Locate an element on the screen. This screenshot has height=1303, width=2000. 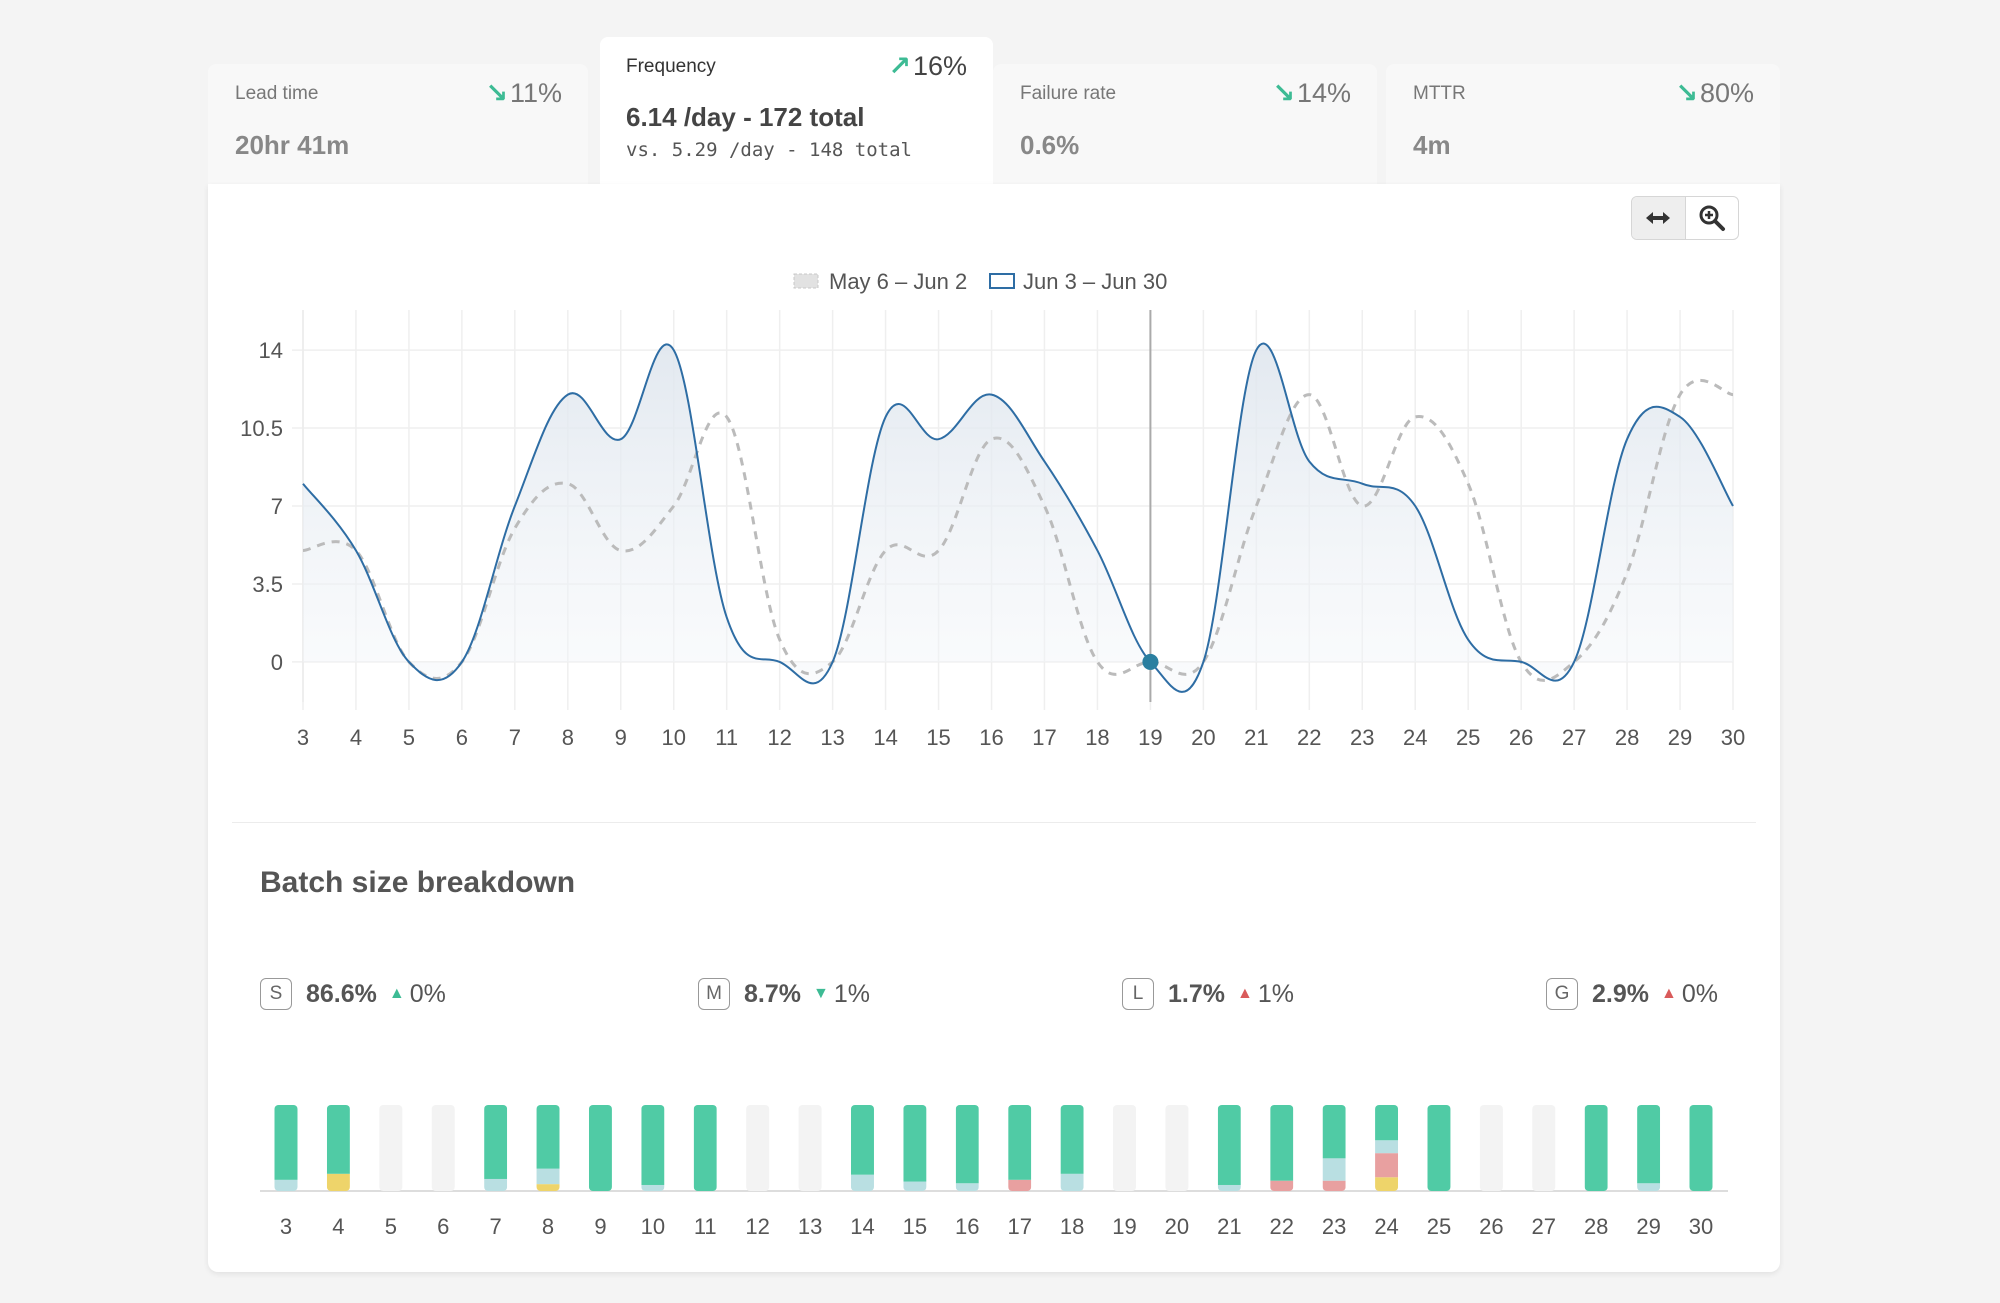
x-tick-label: 24 is located at coordinates (1415, 737).